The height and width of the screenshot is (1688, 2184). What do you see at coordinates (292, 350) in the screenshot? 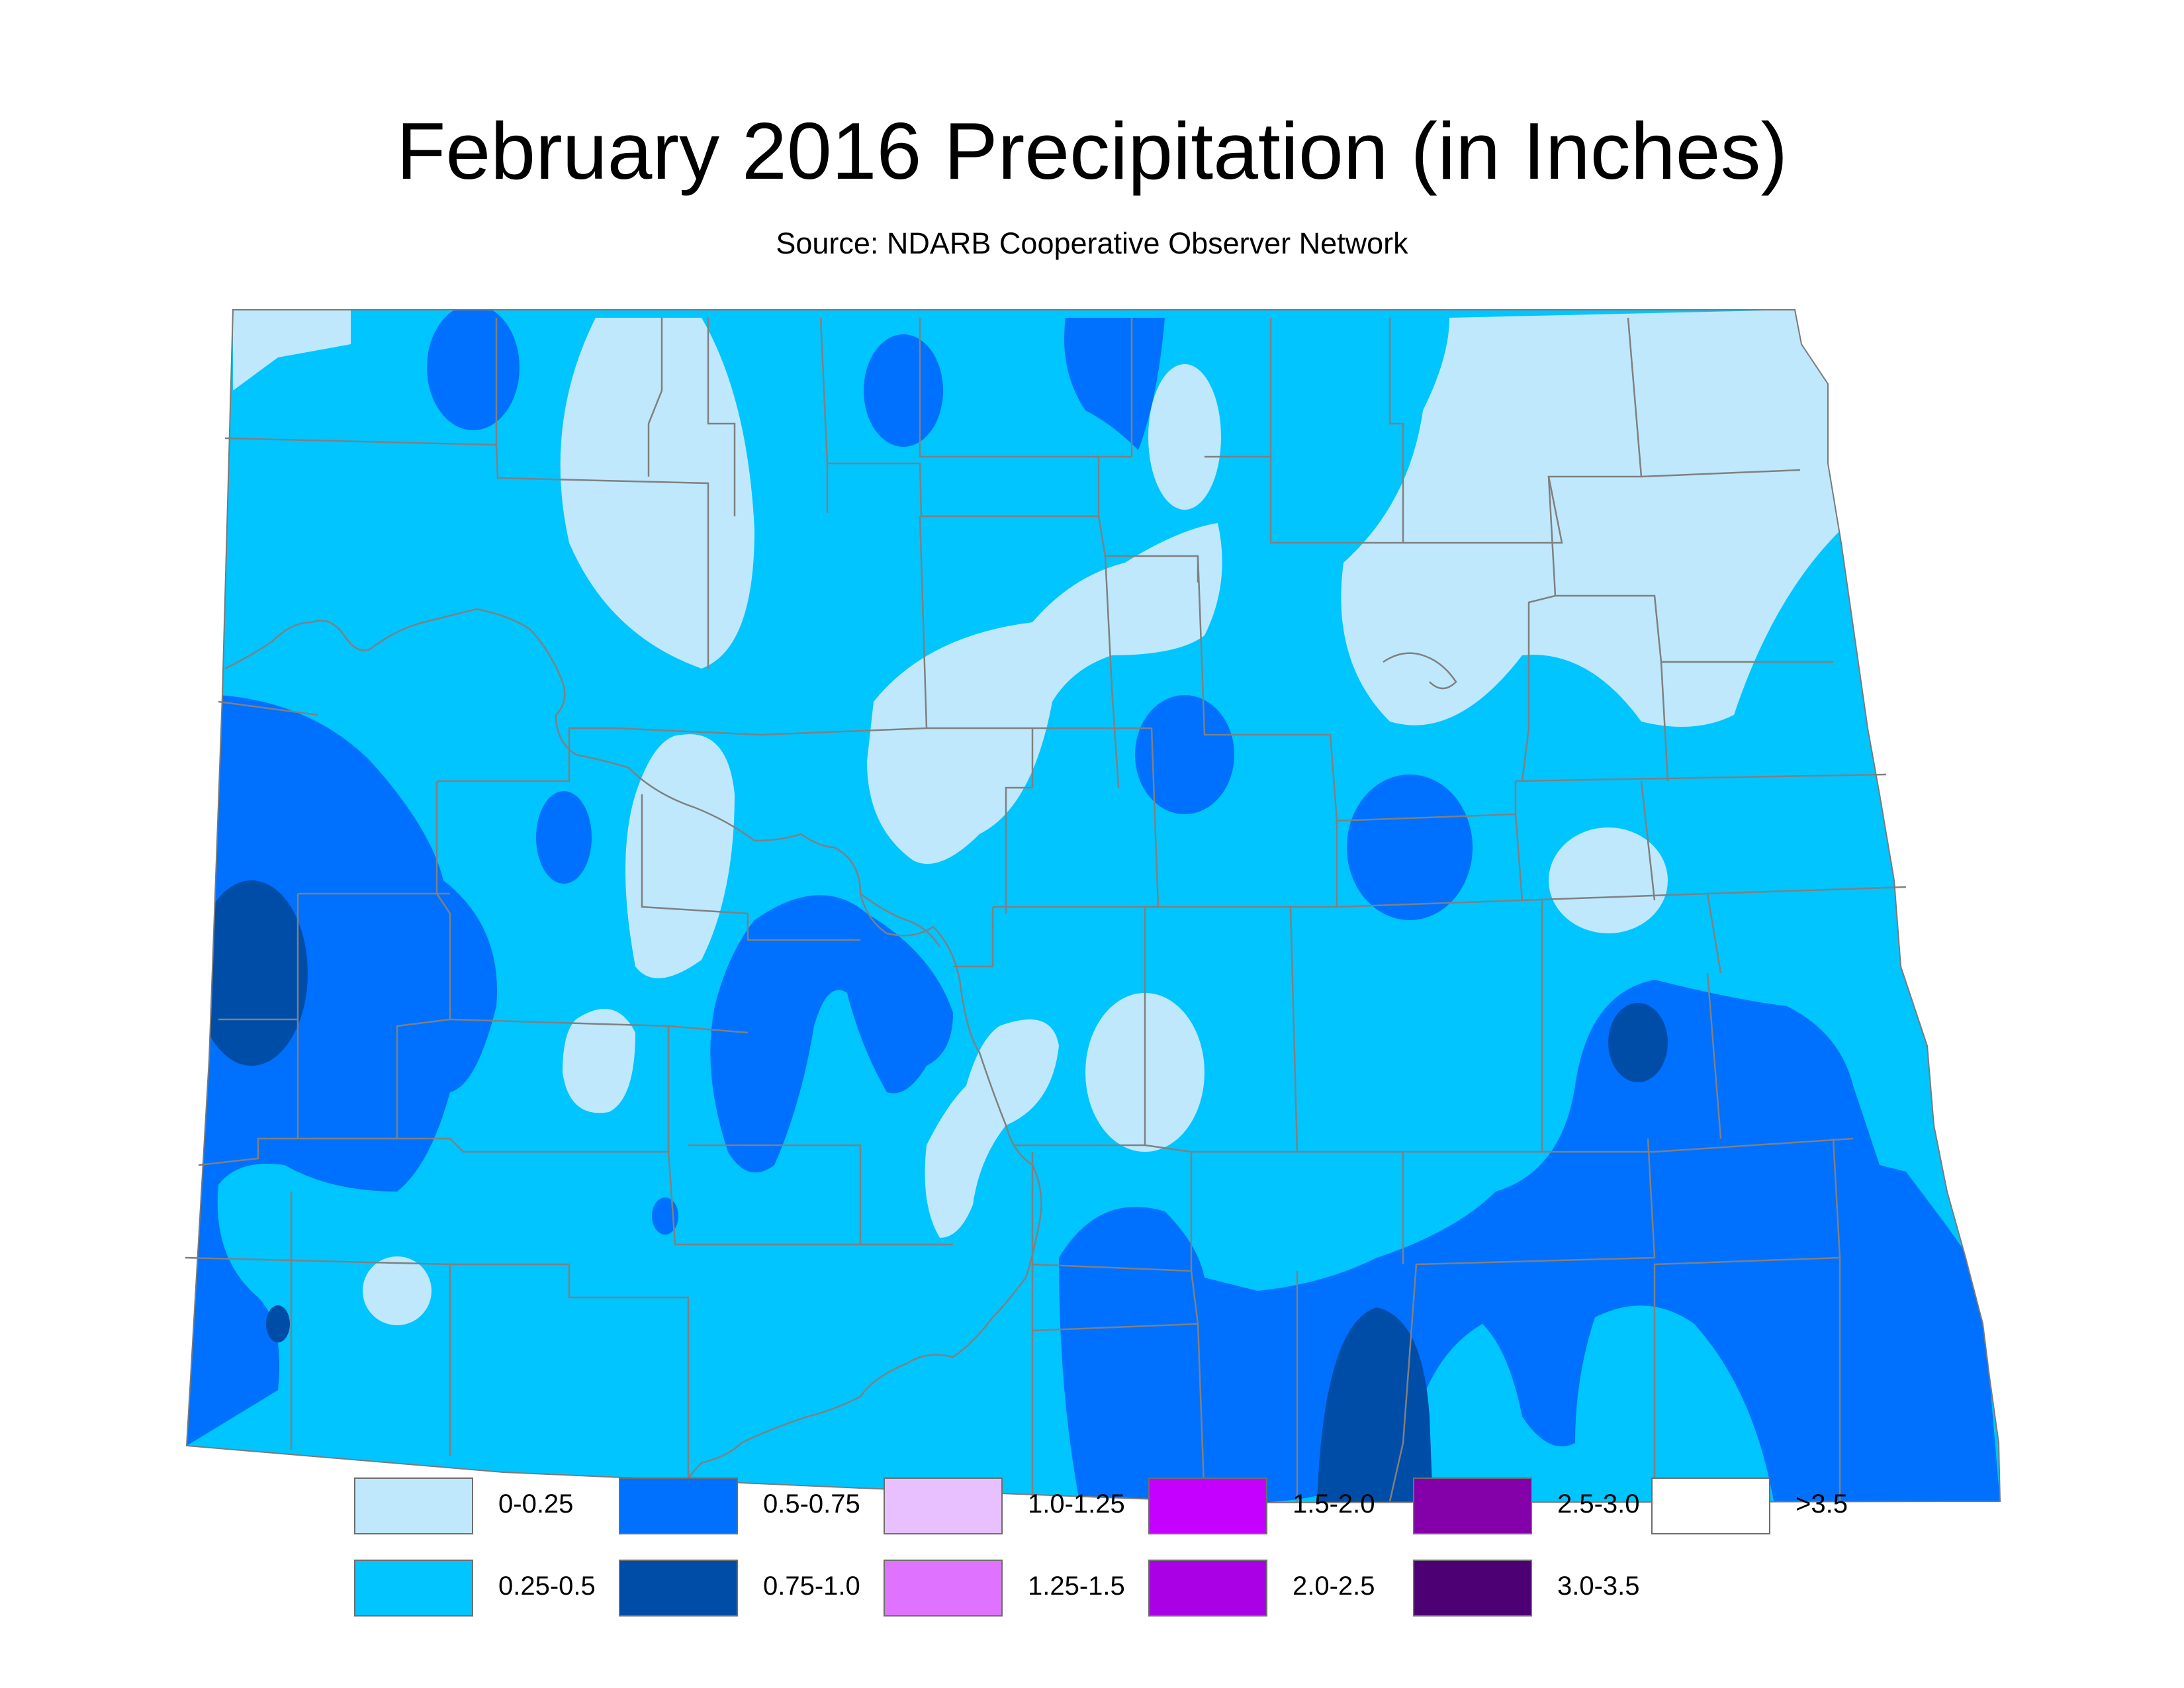
I see `zone-0-0.25-nw-corner` at bounding box center [292, 350].